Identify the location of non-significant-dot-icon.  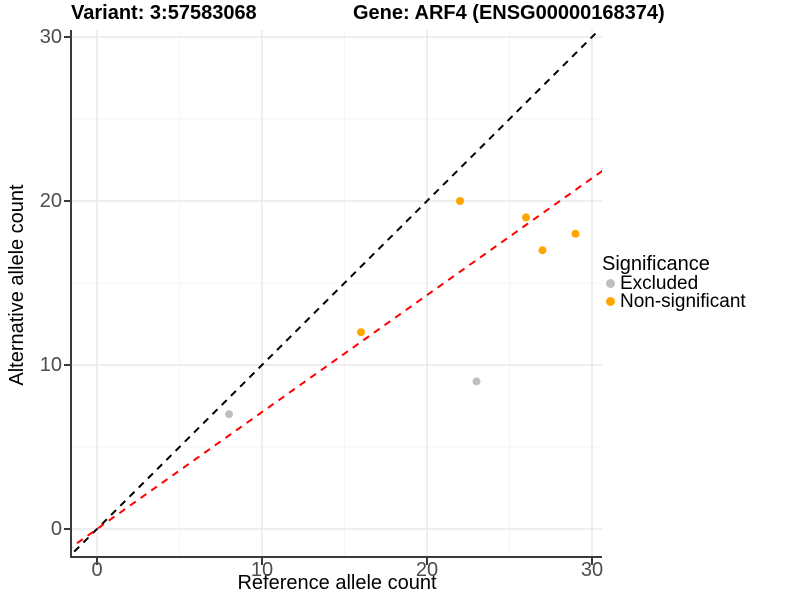
(610, 301).